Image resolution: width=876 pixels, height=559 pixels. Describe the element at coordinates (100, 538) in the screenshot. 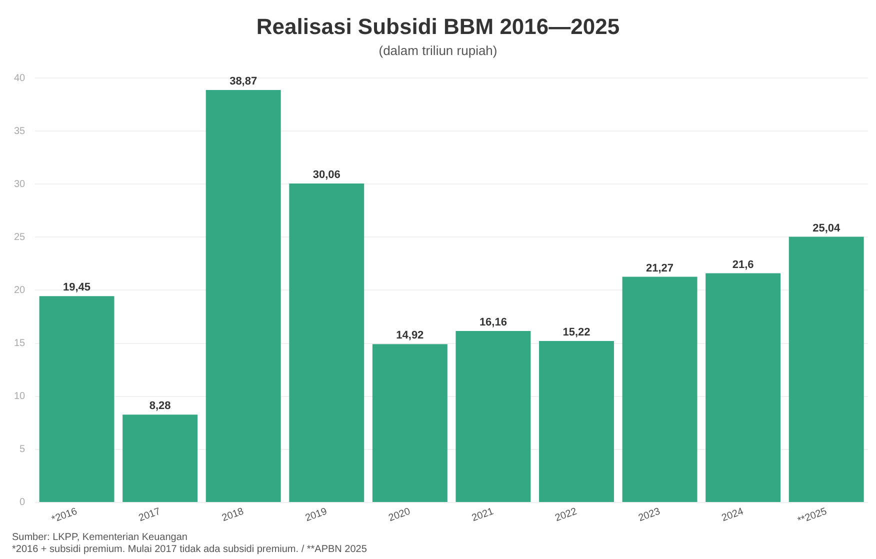

I see `text: Sumber: LKPP, Kementerian Keuangan` at that location.